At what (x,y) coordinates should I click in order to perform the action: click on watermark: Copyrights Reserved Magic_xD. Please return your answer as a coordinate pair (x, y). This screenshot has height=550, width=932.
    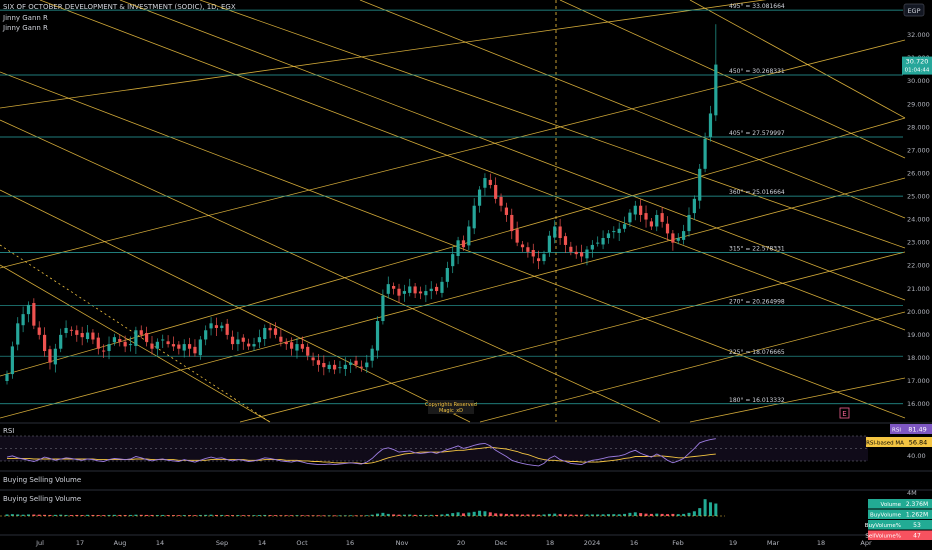
    Looking at the image, I should click on (451, 407).